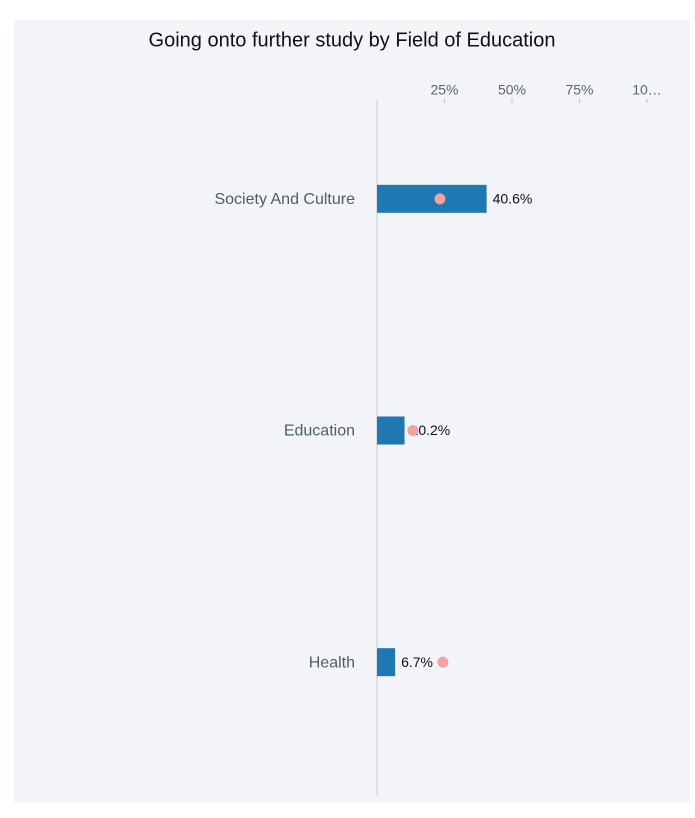 The image size is (695, 818). What do you see at coordinates (431, 430) in the screenshot?
I see `value-label: 10.2%` at bounding box center [431, 430].